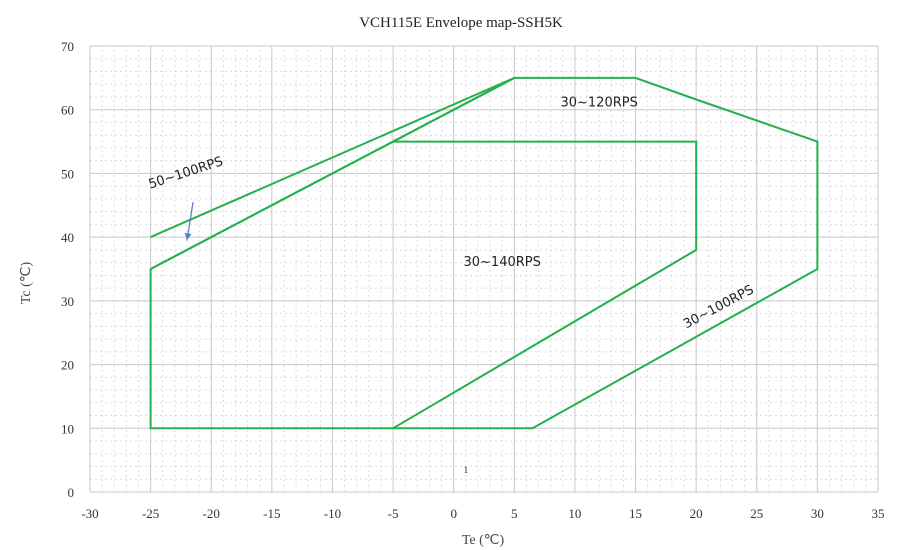  What do you see at coordinates (67, 237) in the screenshot?
I see `y-tick-label: 40` at bounding box center [67, 237].